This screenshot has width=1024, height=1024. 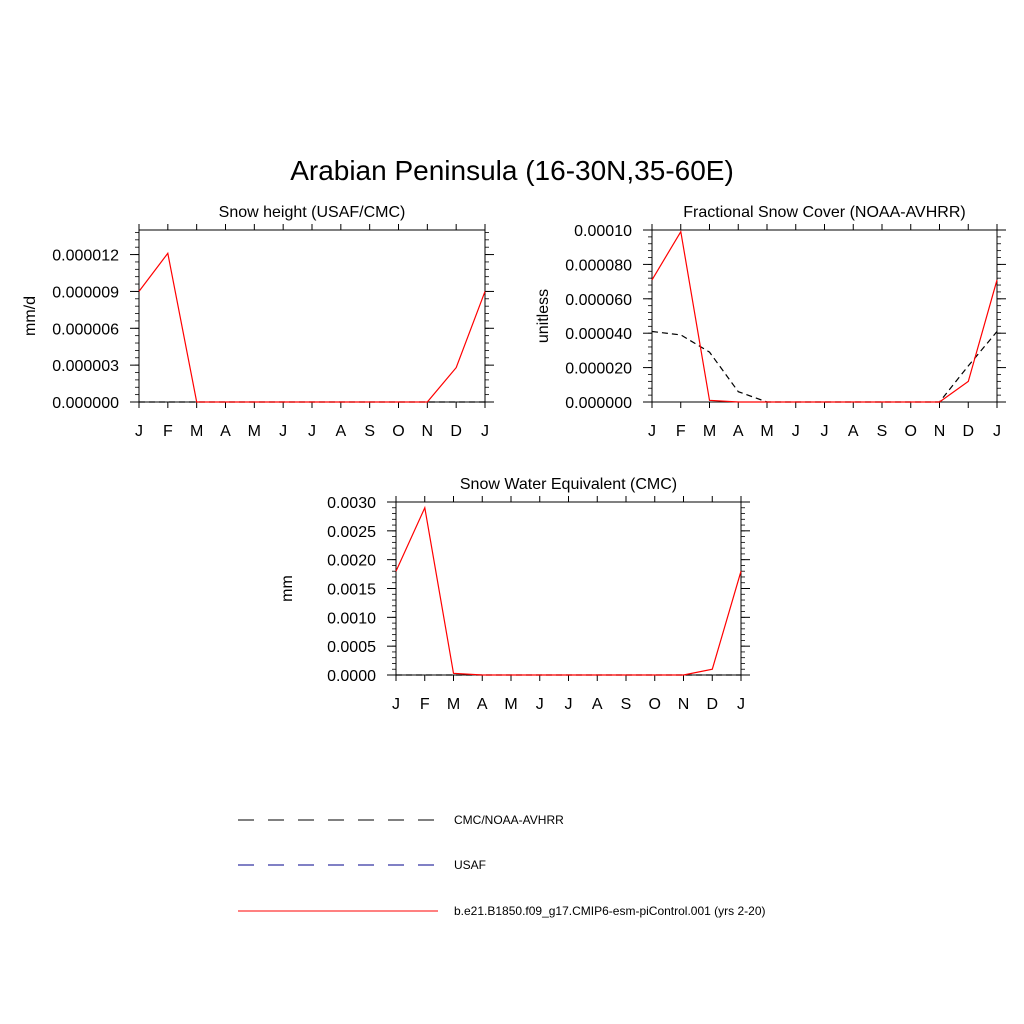 I want to click on y-tick-label: 0.00010, so click(x=603, y=231).